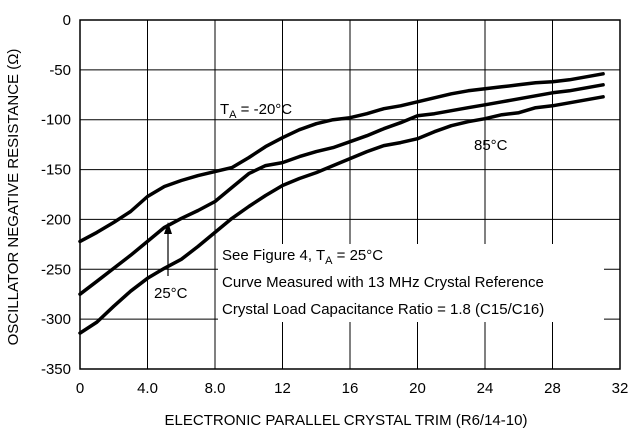 The image size is (631, 432). Describe the element at coordinates (552, 388) in the screenshot. I see `x-tick-label: 28` at that location.